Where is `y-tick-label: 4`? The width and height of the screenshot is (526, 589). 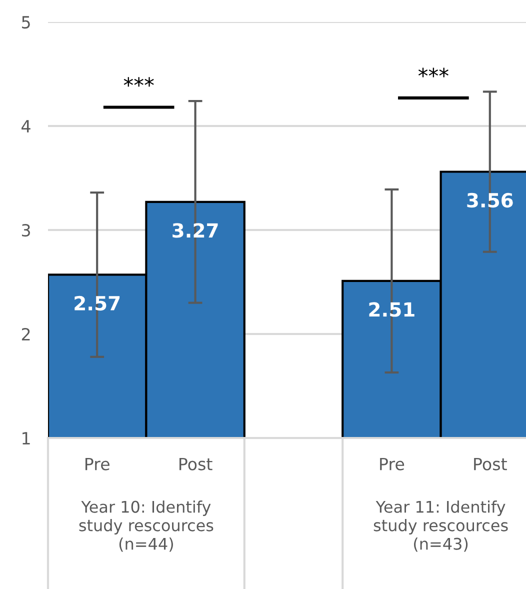
y-tick-label: 4 is located at coordinates (26, 126).